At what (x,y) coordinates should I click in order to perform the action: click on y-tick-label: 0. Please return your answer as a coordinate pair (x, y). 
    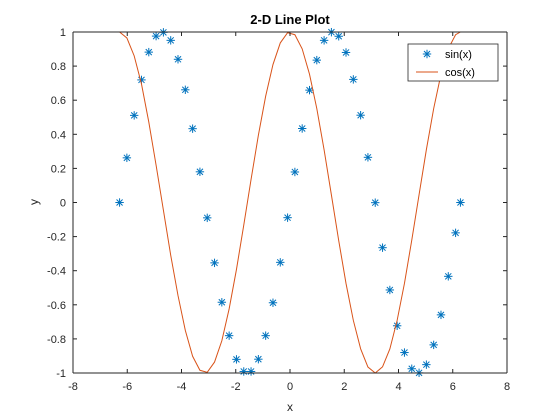
    Looking at the image, I should click on (63, 204).